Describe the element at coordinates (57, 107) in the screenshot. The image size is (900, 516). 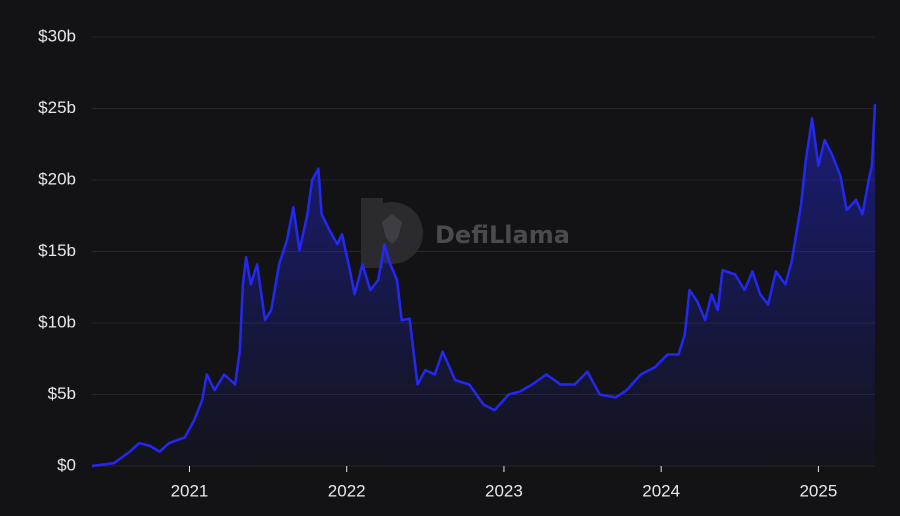
I see `y-tick-label: $25b` at that location.